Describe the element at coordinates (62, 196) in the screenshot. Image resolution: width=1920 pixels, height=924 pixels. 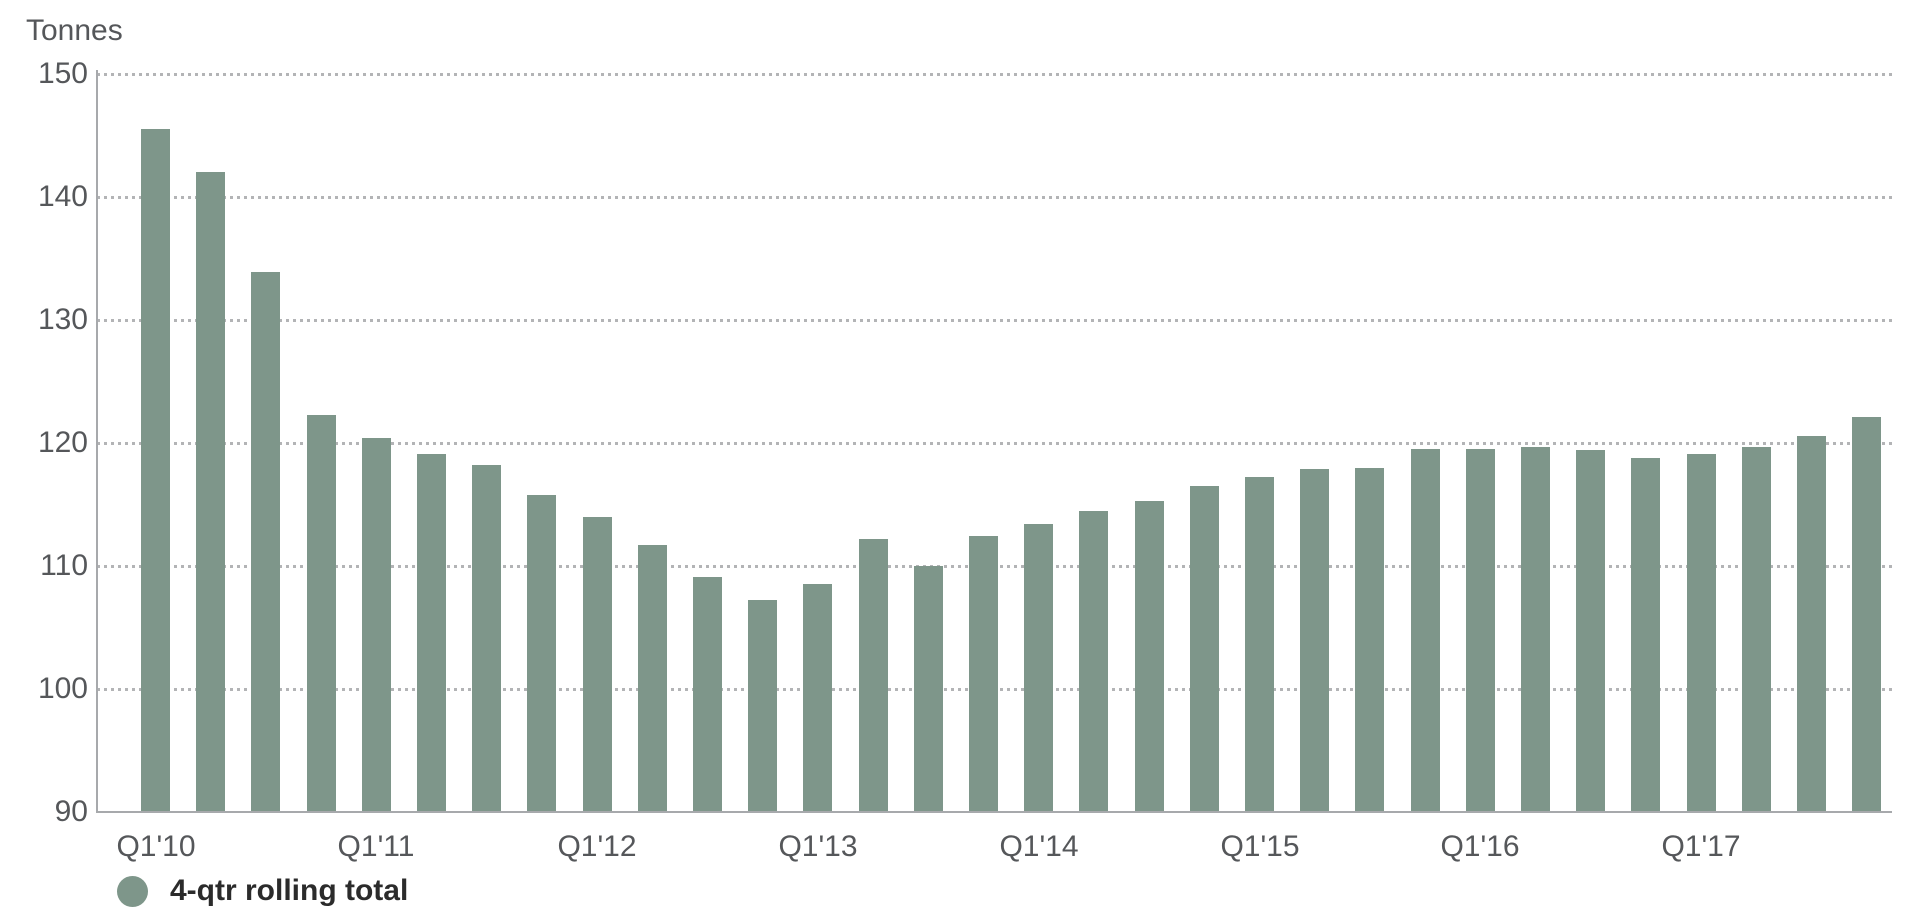
I see `y-tick-label-140: 140` at that location.